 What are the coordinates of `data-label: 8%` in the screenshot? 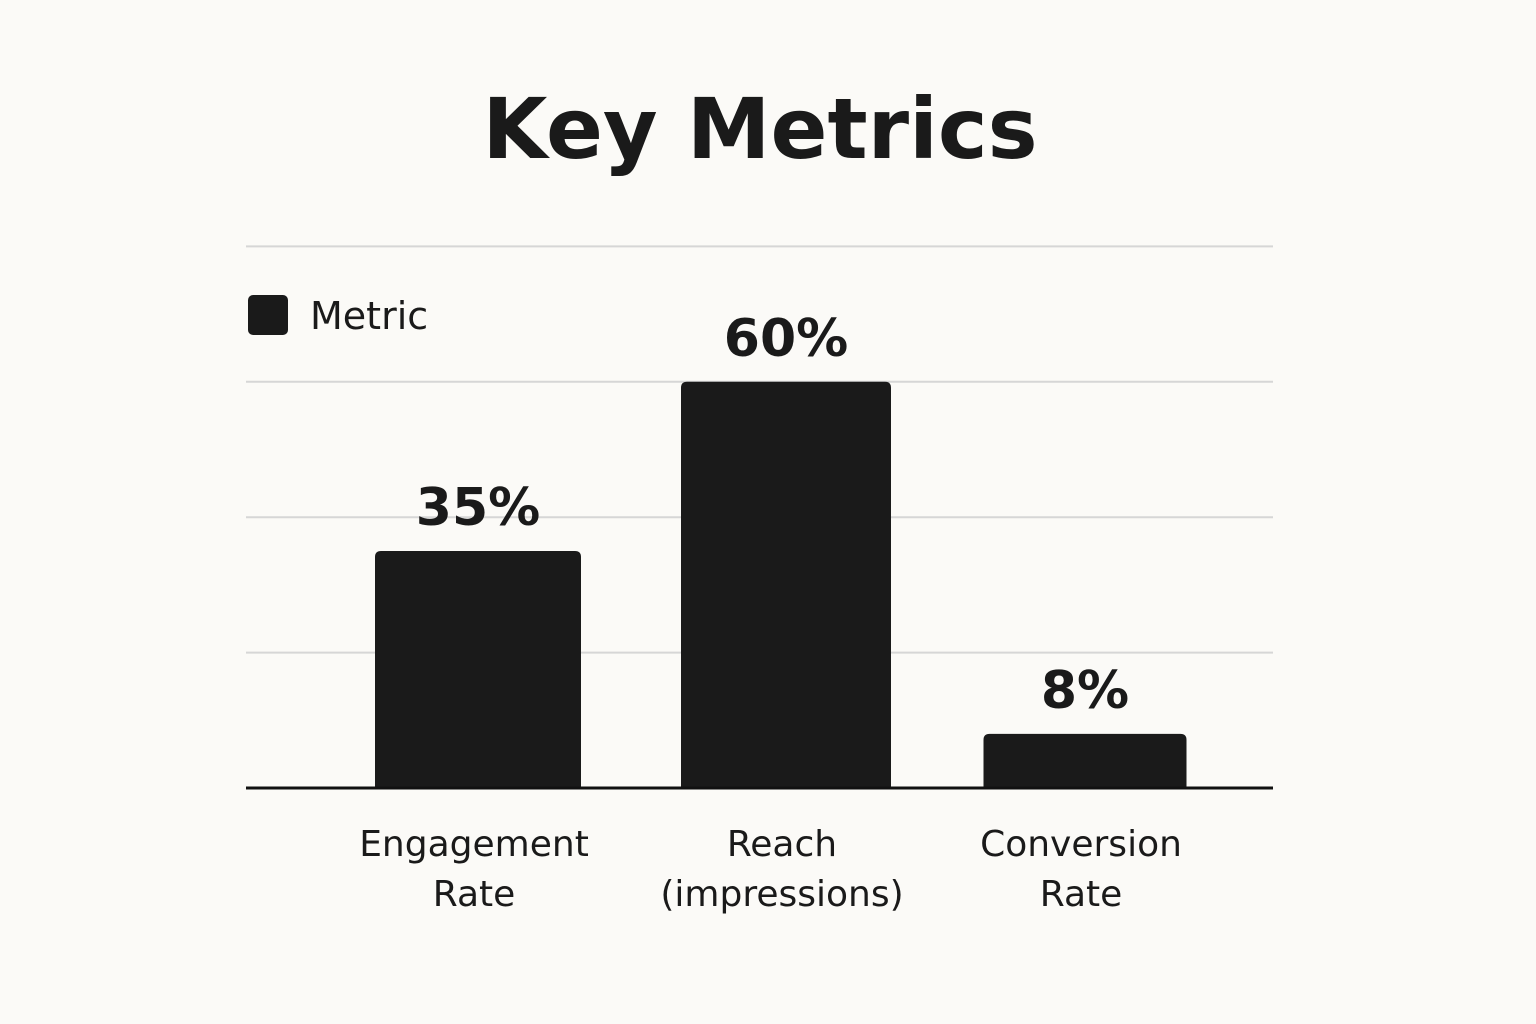 It's located at (1085, 691).